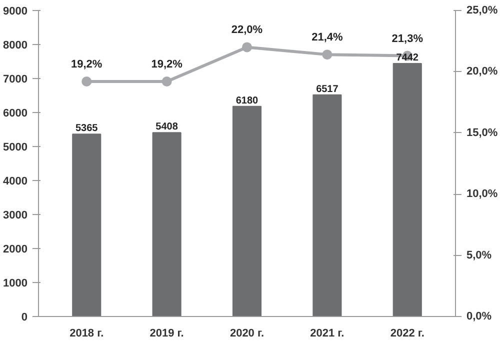 Image resolution: width=500 pixels, height=342 pixels. Describe the element at coordinates (15, 46) in the screenshot. I see `y-tick-label: 8000` at that location.